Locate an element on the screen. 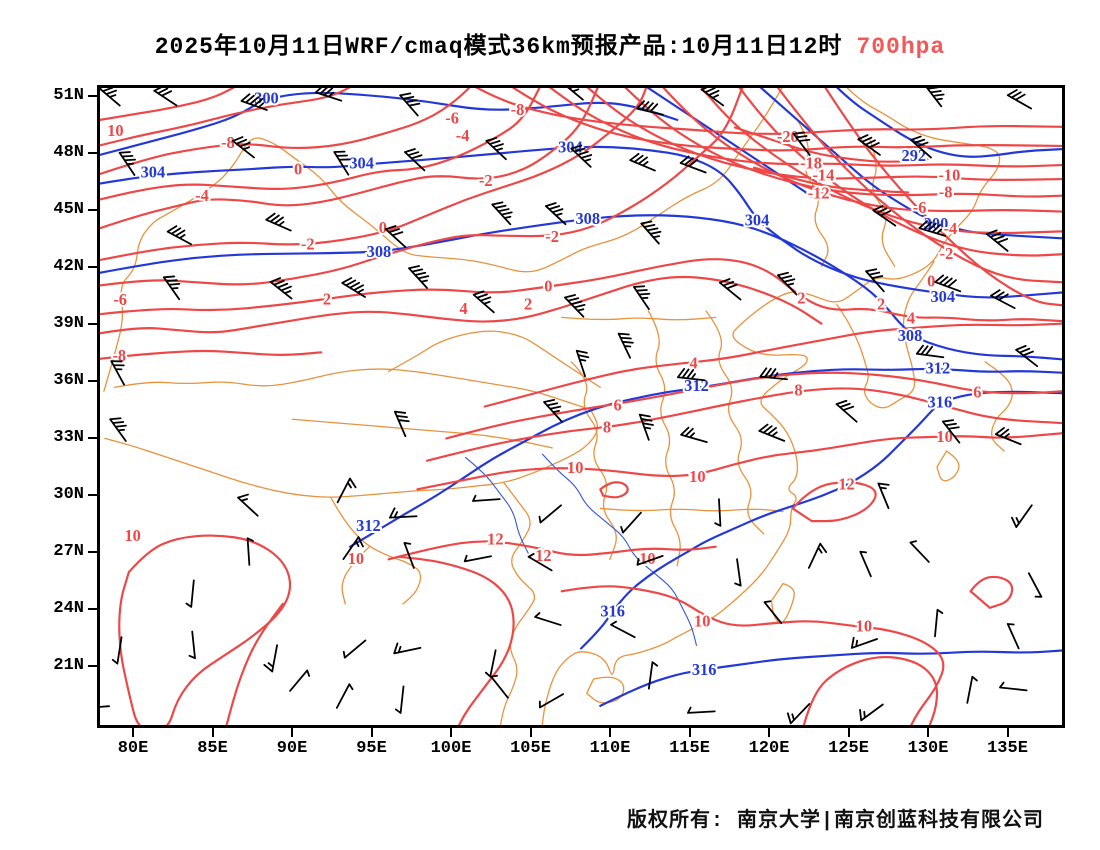 Image resolution: width=1100 pixels, height=850 pixels. contour-label: 304 is located at coordinates (361, 163).